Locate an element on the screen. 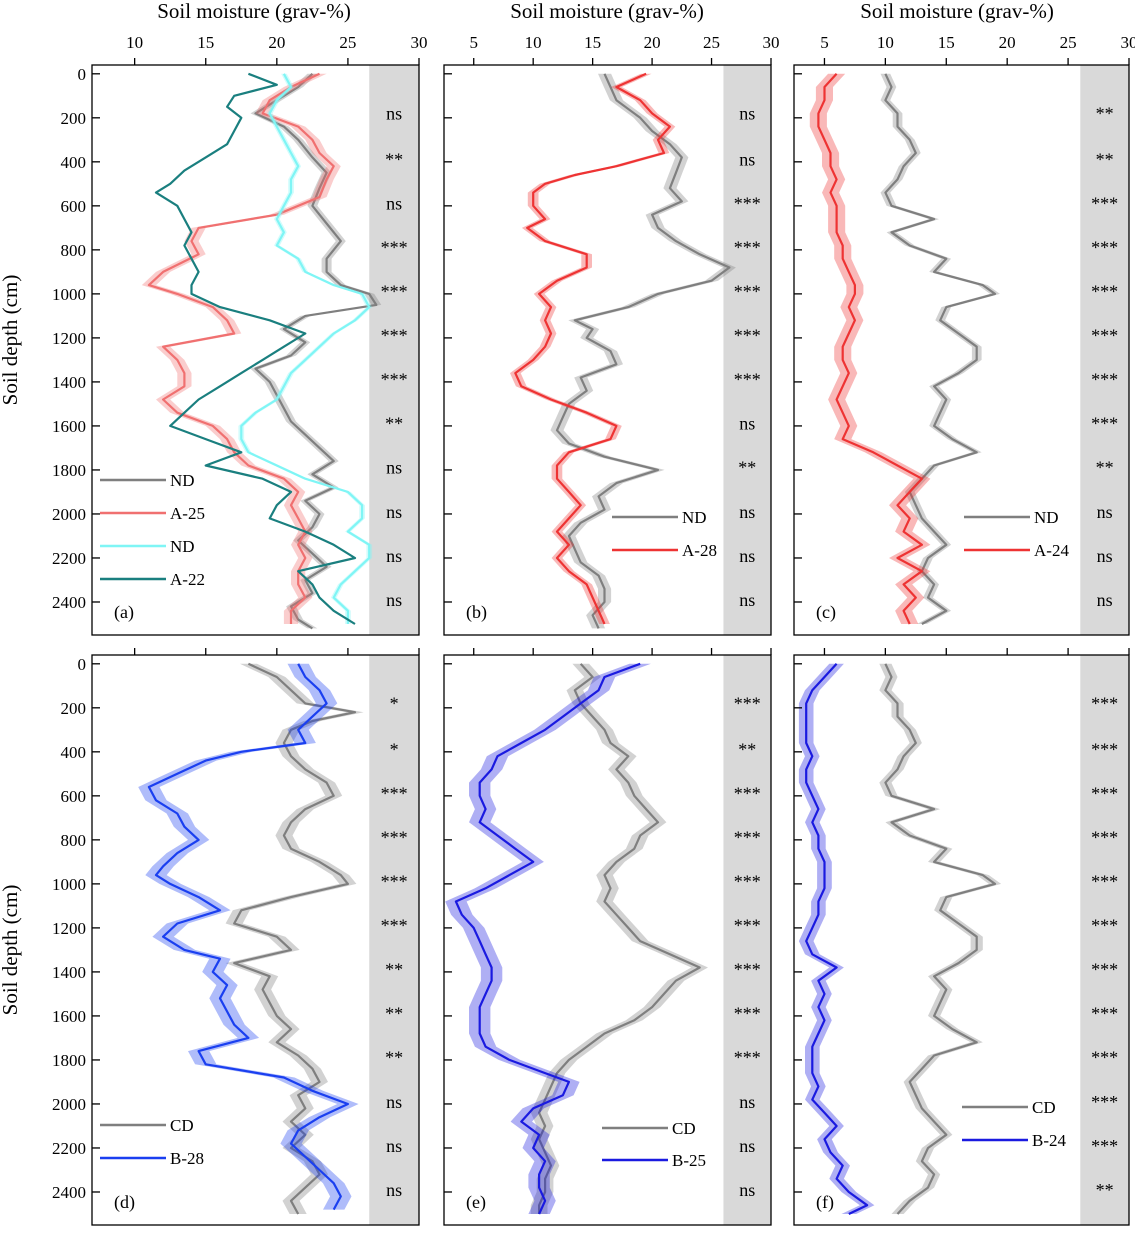 Image resolution: width=1135 pixels, height=1235 pixels. xlabel-panel-a: Soil moisture (grav-%) is located at coordinates (254, 11).